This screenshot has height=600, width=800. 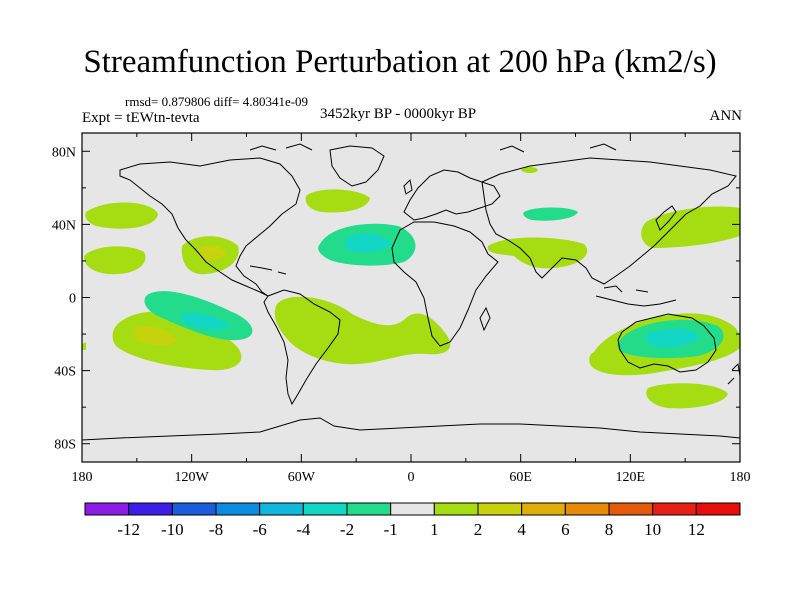 I want to click on anomaly-arctic-russia, so click(x=529, y=170).